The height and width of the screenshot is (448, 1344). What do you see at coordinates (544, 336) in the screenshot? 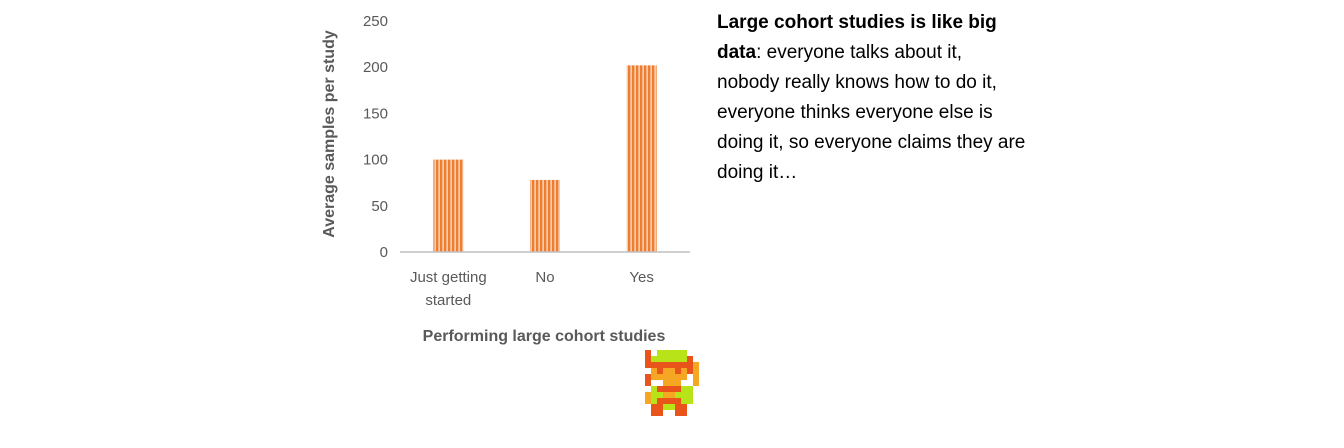
I see `x-axis-title: Performing large cohort studies` at bounding box center [544, 336].